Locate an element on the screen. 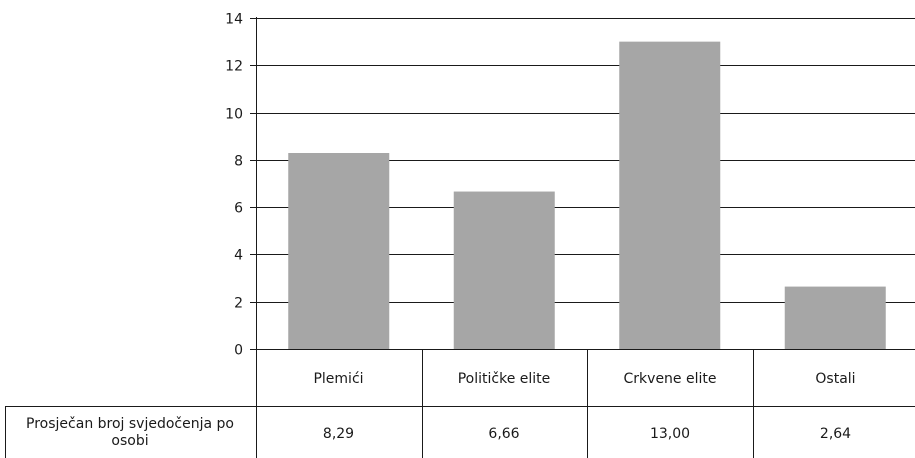  y-tick-label: 14 is located at coordinates (234, 20).